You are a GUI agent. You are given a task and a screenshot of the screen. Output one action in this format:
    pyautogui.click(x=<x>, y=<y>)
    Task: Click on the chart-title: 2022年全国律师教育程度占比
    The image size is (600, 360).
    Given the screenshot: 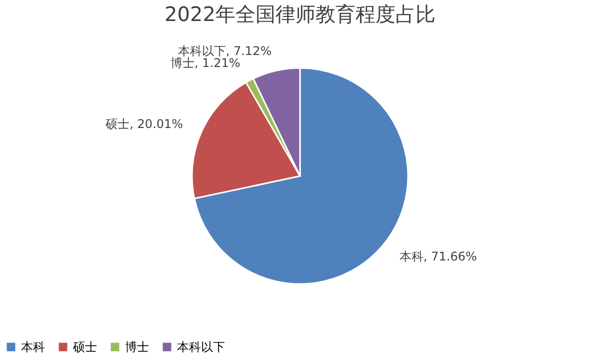 What is the action you would take?
    pyautogui.click(x=300, y=14)
    